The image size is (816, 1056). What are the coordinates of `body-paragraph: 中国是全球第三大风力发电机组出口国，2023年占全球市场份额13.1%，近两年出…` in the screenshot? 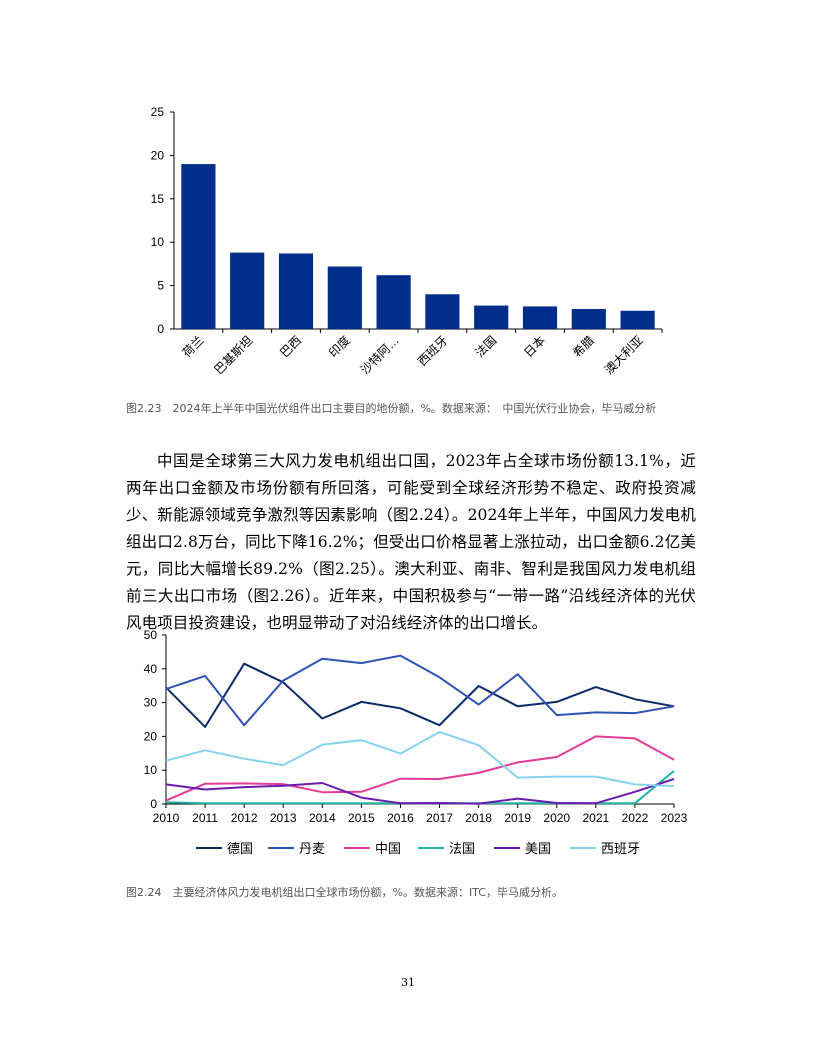 It's located at (411, 542).